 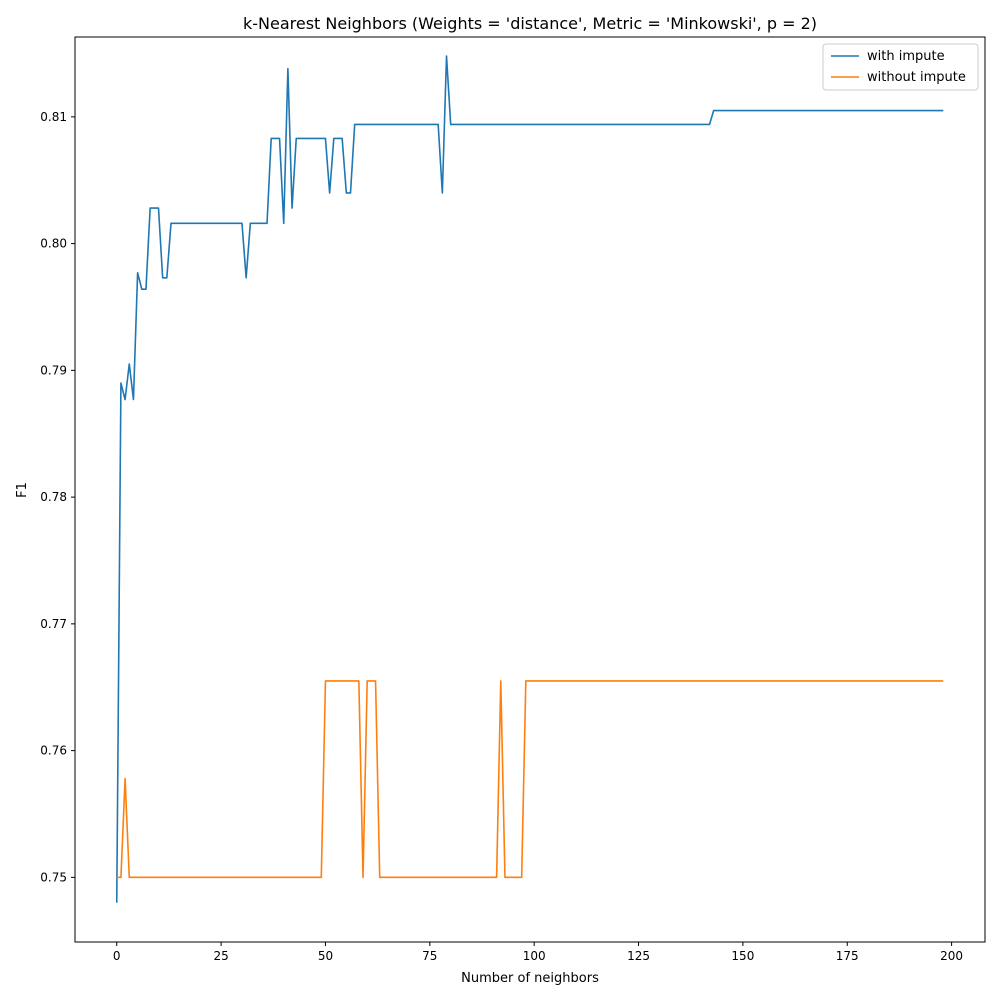 What do you see at coordinates (53, 117) in the screenshot?
I see `y-tick-label: 0.81` at bounding box center [53, 117].